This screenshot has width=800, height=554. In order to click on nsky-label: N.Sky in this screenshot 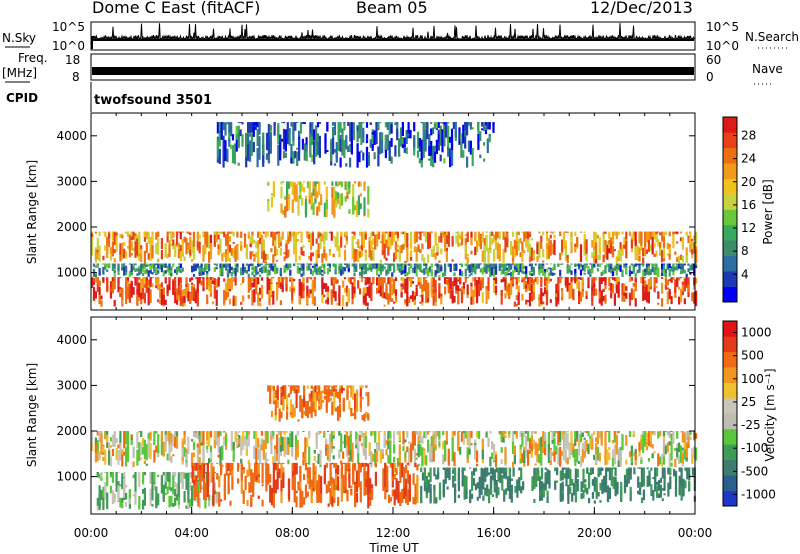, I will do `click(19, 38)`.